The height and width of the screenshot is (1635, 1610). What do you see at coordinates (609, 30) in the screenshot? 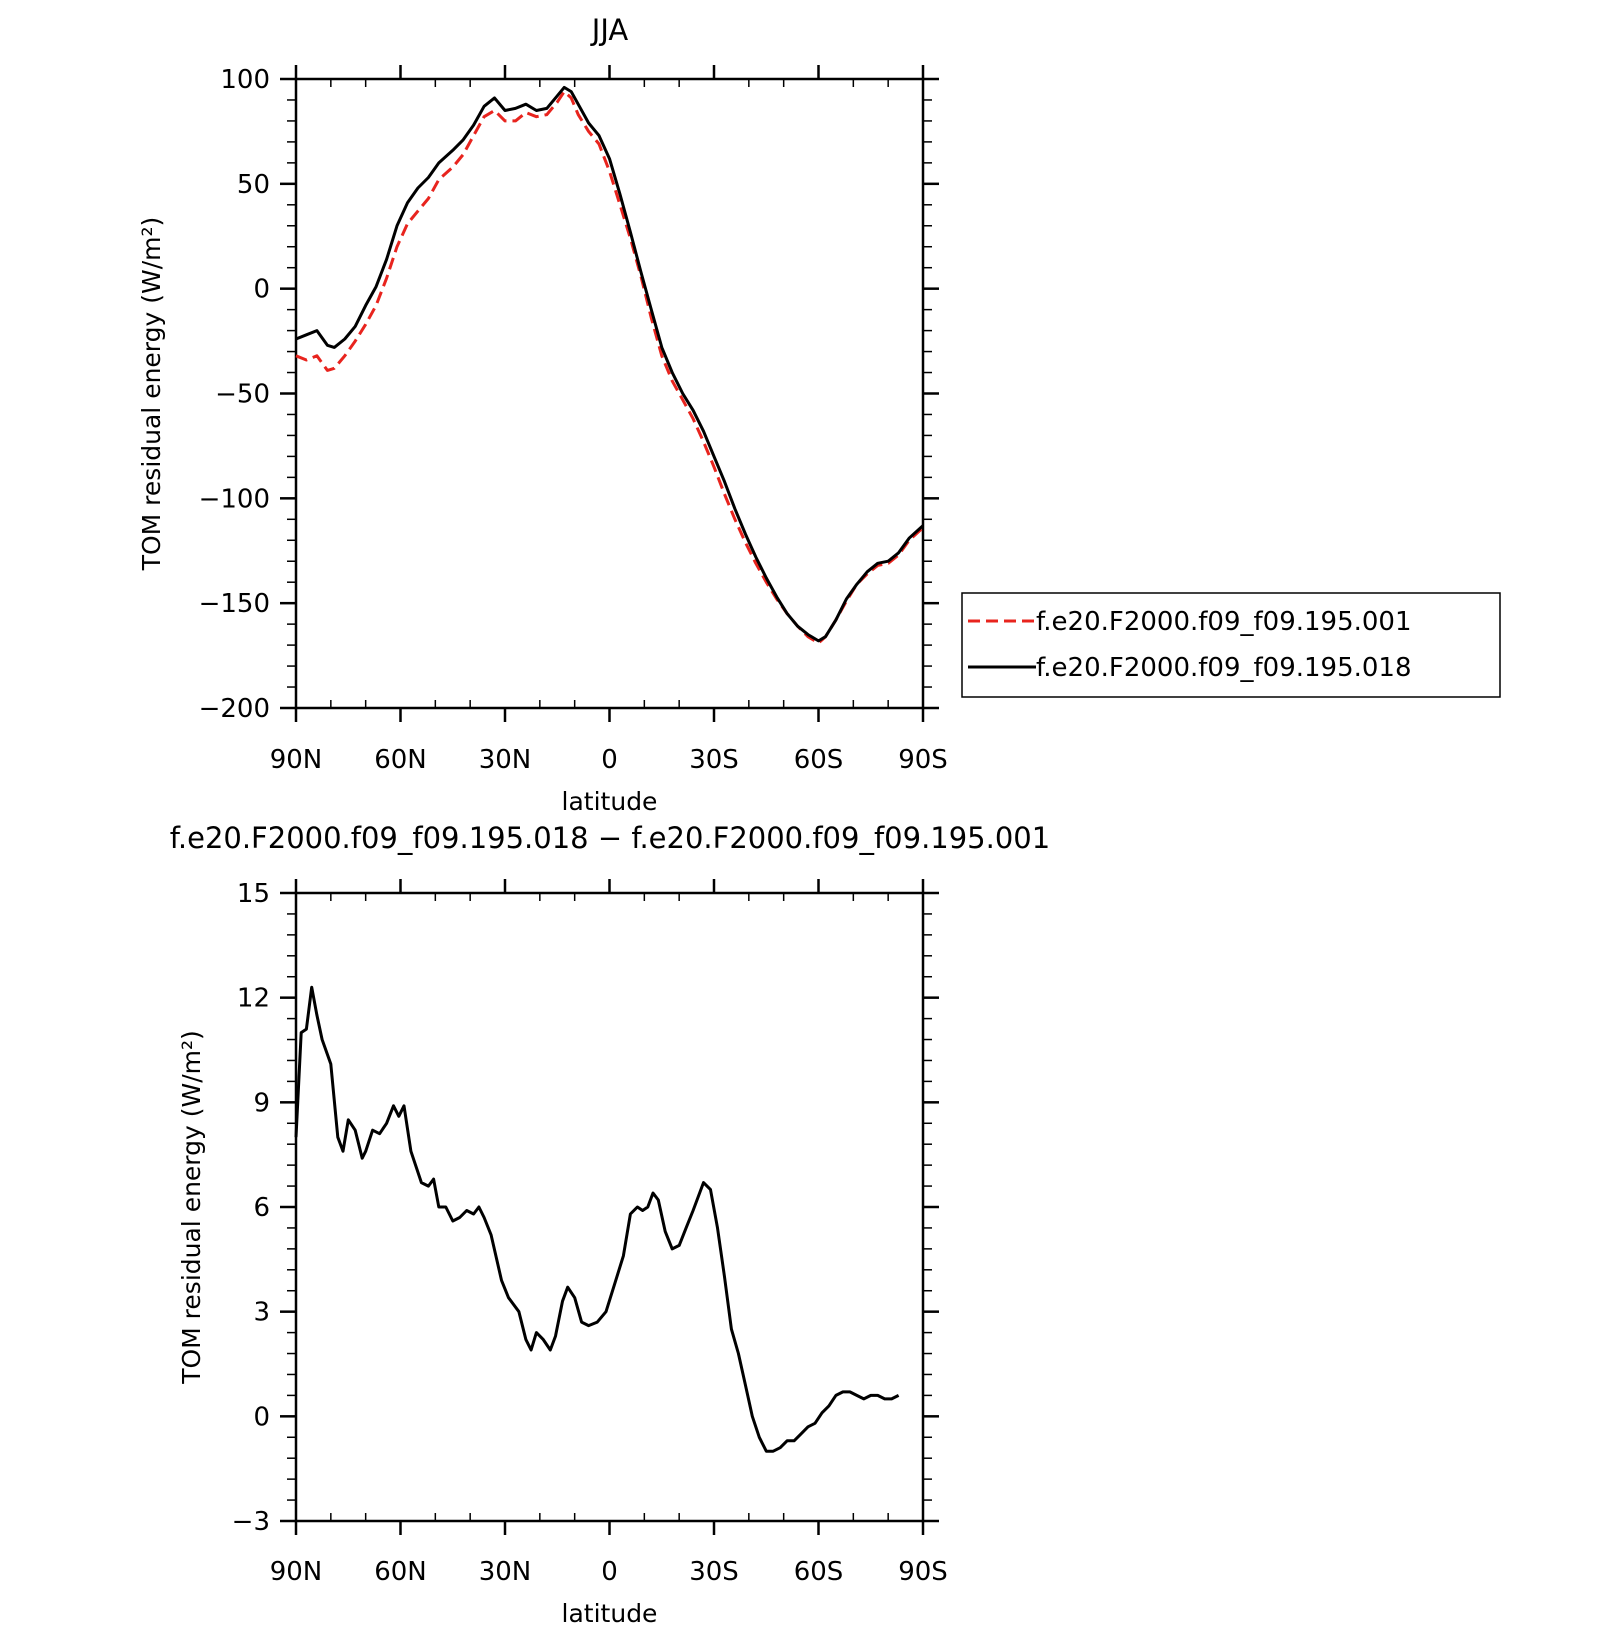
I see `chart-title: JJA` at bounding box center [609, 30].